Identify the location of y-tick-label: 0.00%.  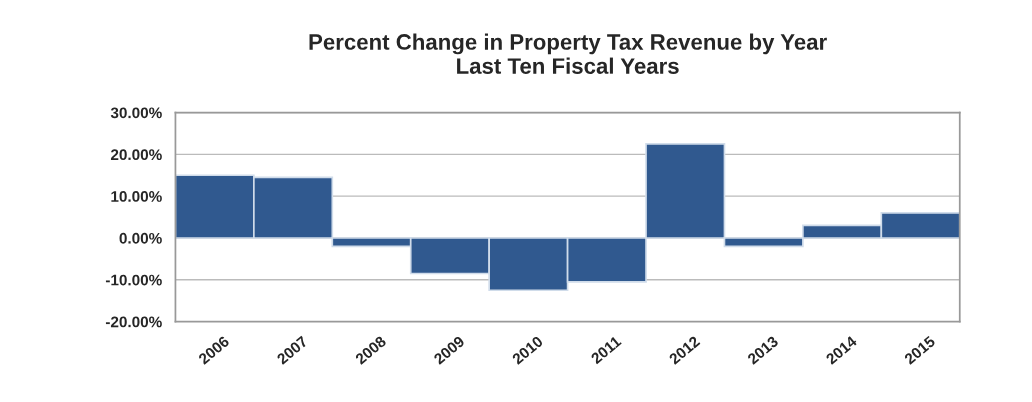
(140, 238).